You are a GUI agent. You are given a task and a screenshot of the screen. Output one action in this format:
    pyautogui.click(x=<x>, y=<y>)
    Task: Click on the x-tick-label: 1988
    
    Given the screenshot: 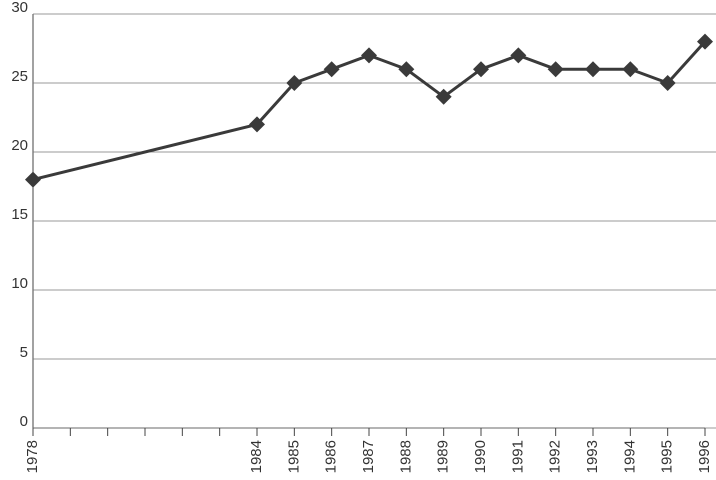 What is the action you would take?
    pyautogui.click(x=405, y=456)
    